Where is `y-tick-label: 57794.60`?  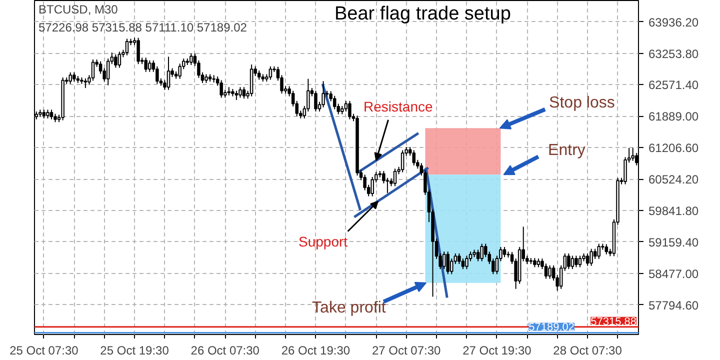
y-tick-label: 57794.60 is located at coordinates (673, 305).